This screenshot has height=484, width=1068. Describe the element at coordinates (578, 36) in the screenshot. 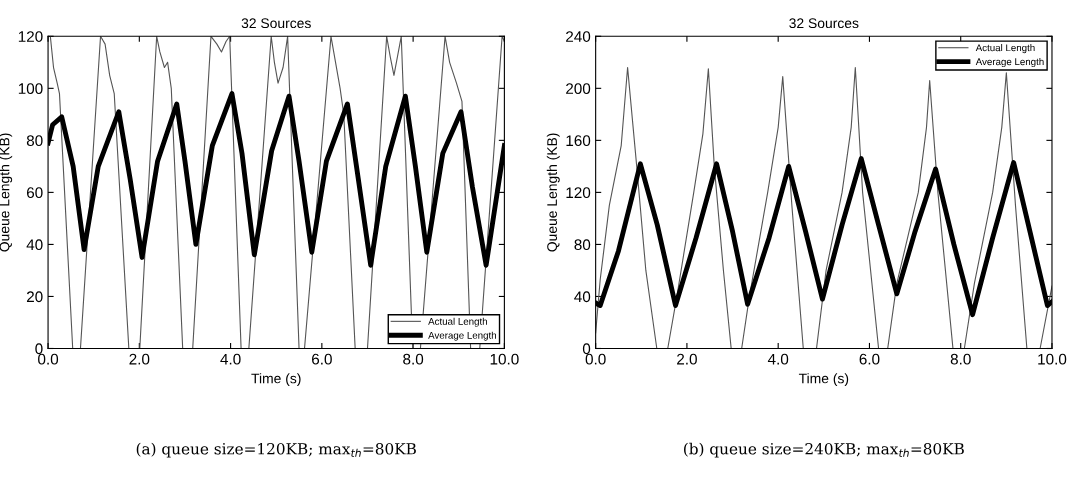

I see `y-tick-label: 240` at that location.